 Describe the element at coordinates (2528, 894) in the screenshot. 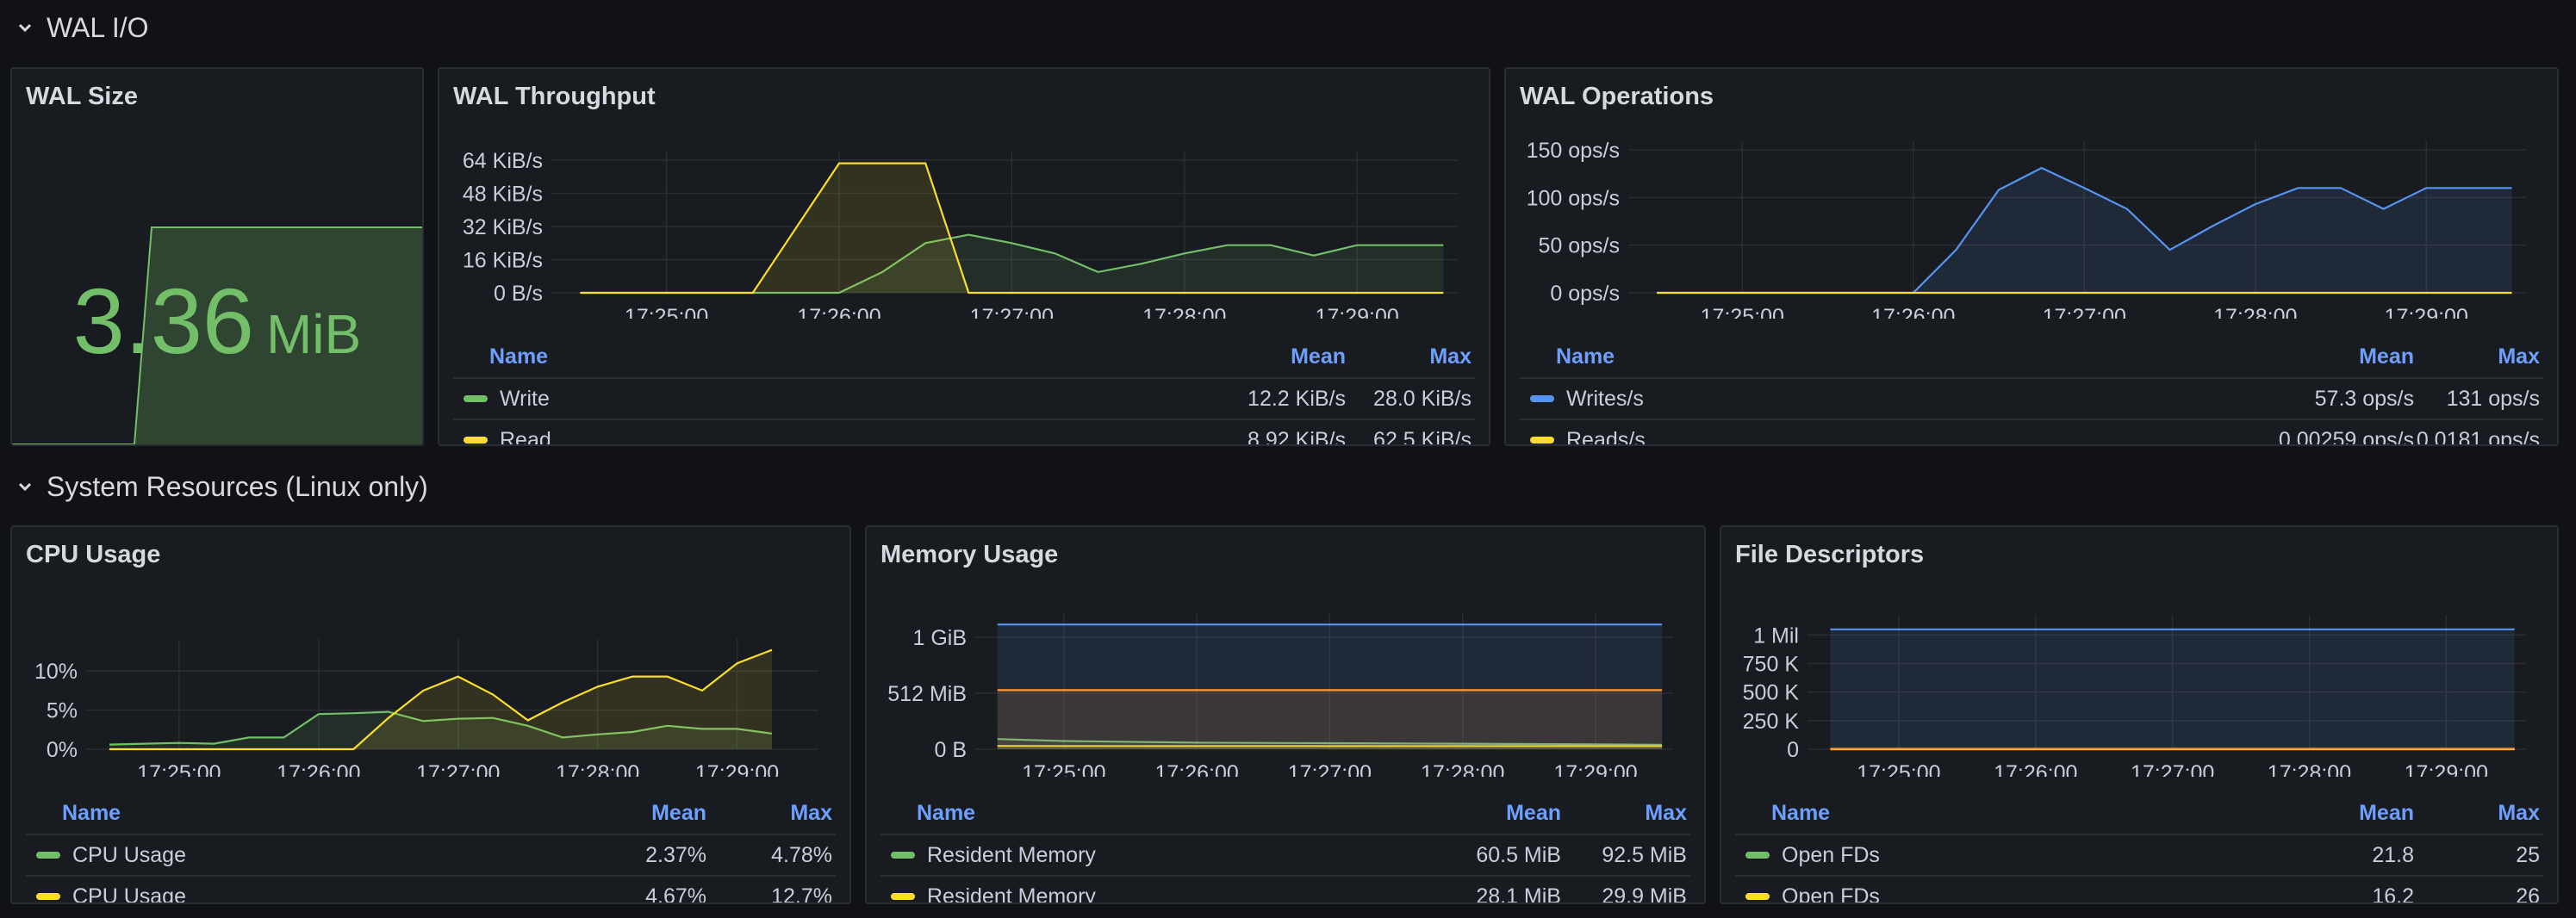

I see `legend-max-value: 26` at that location.